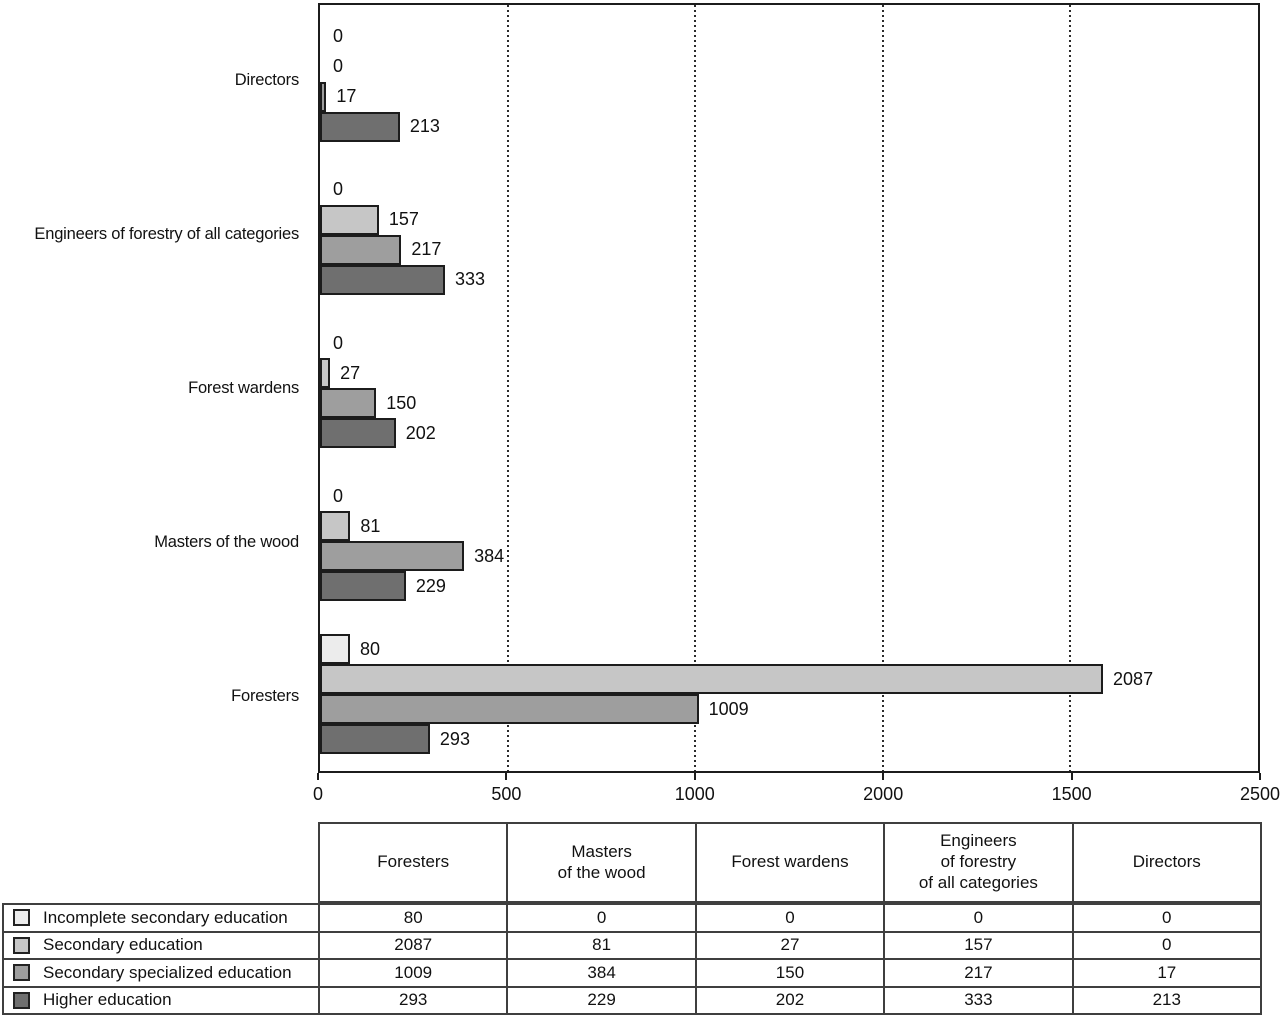  What do you see at coordinates (165, 917) in the screenshot?
I see `legend-label: Incomplete secondary education` at bounding box center [165, 917].